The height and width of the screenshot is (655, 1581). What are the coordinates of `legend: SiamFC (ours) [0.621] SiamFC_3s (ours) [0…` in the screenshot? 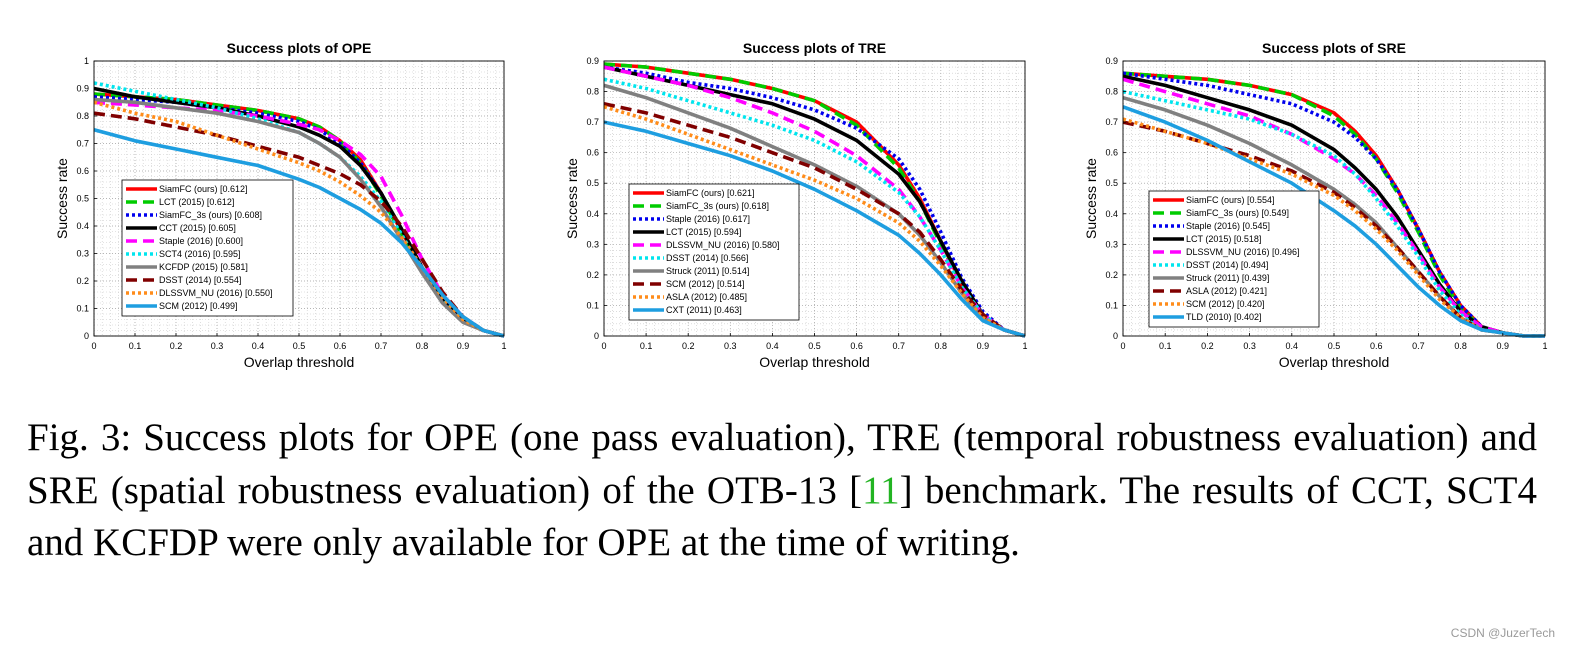 It's located at (714, 252).